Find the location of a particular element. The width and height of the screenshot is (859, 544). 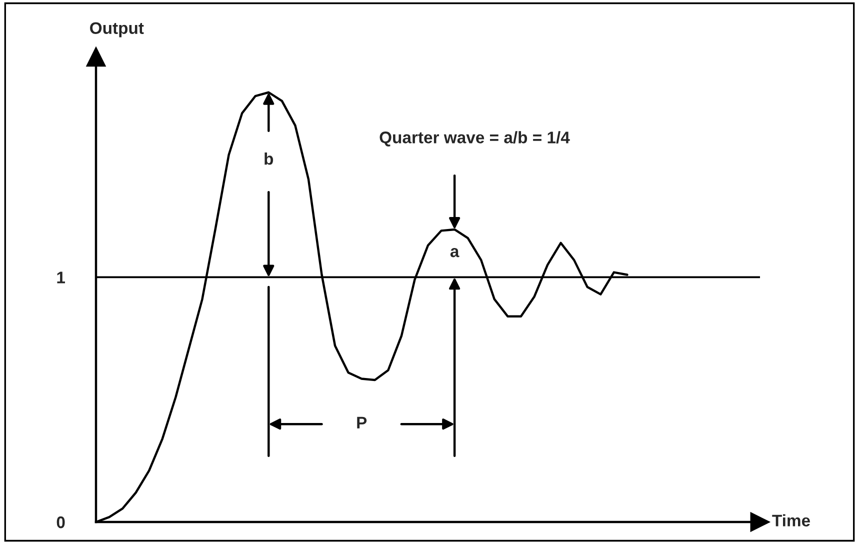

y-tick-label: 0 is located at coordinates (60, 522).